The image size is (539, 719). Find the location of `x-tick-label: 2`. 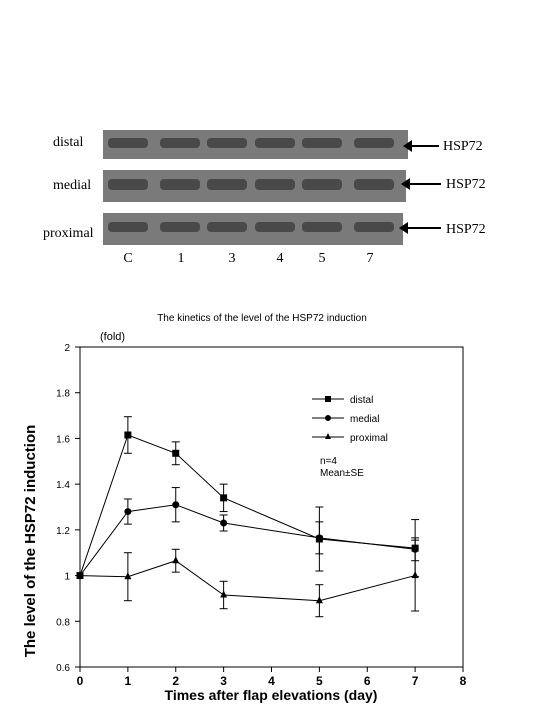

x-tick-label: 2 is located at coordinates (175, 681).